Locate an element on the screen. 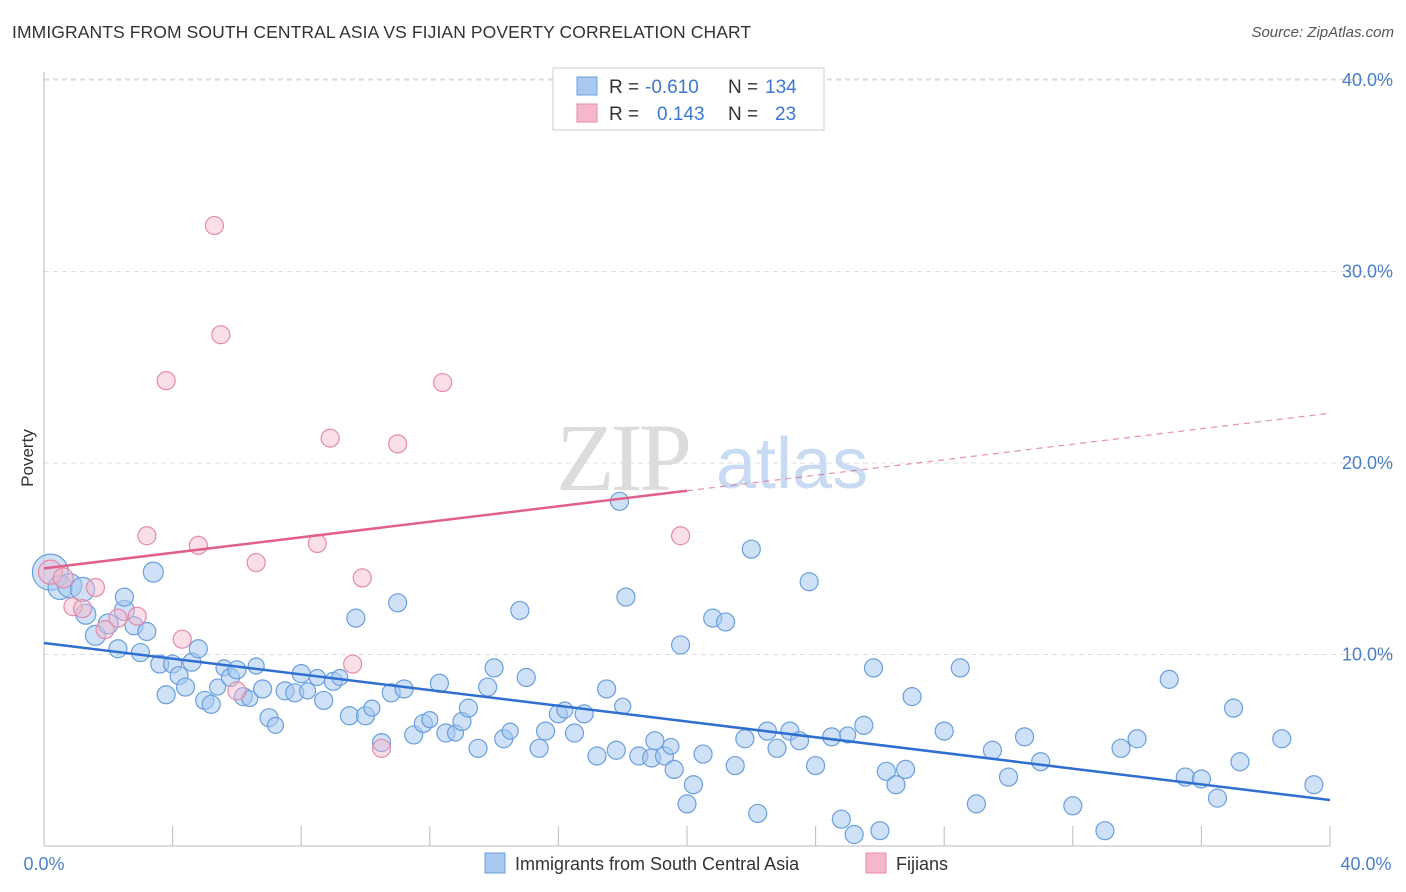 The height and width of the screenshot is (892, 1406). fijians-trend-line-dashed is located at coordinates (1008, 452).